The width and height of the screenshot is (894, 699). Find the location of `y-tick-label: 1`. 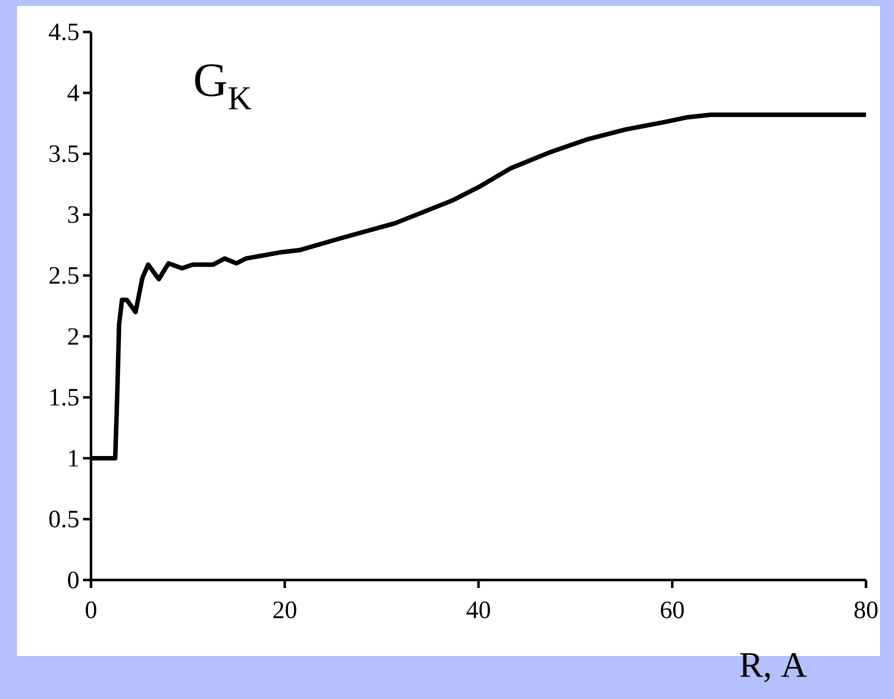

y-tick-label: 1 is located at coordinates (73, 458).